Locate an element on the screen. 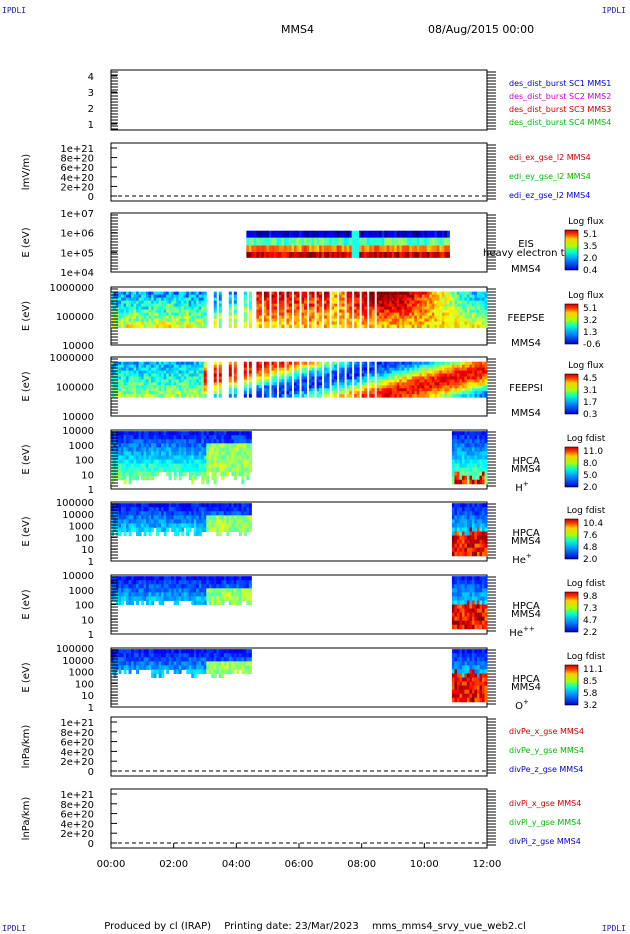  species-charge: + is located at coordinates (526, 484).